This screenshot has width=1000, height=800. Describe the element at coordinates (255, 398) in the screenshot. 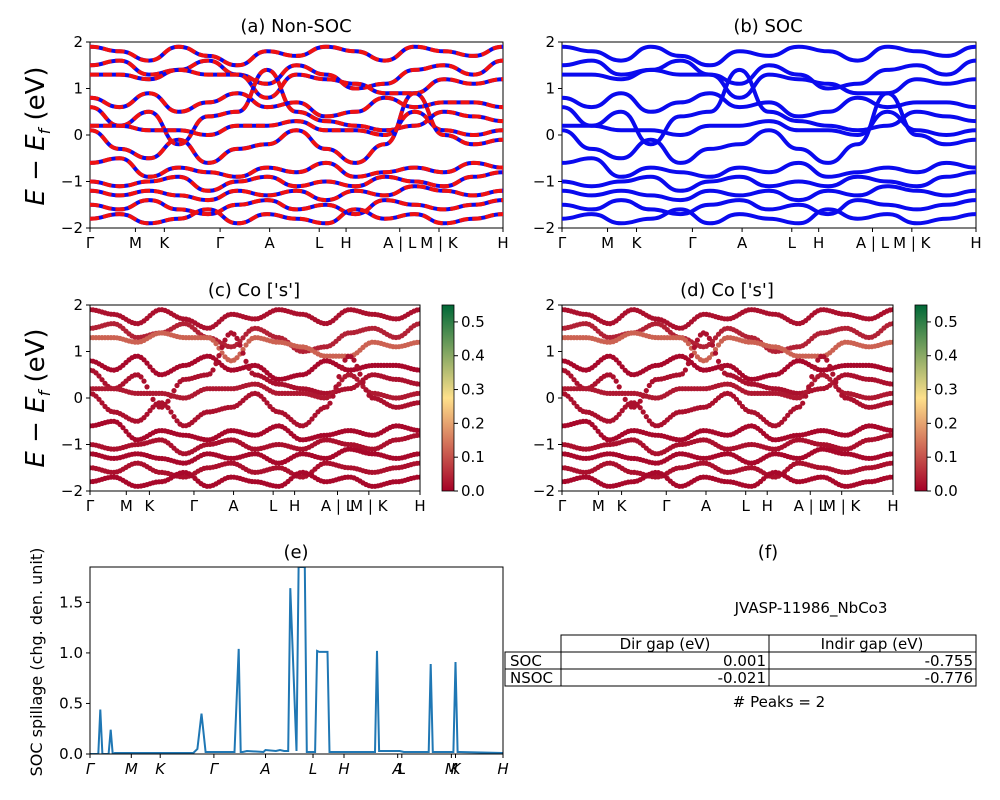

I see `c-plot-frame` at that location.